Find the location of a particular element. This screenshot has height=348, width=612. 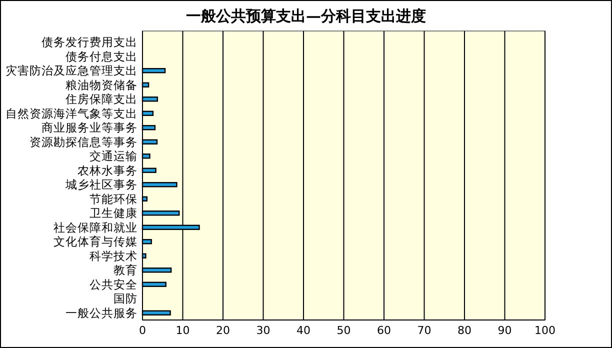

y-tick-label: 债务发行费用支出 is located at coordinates (90, 42).